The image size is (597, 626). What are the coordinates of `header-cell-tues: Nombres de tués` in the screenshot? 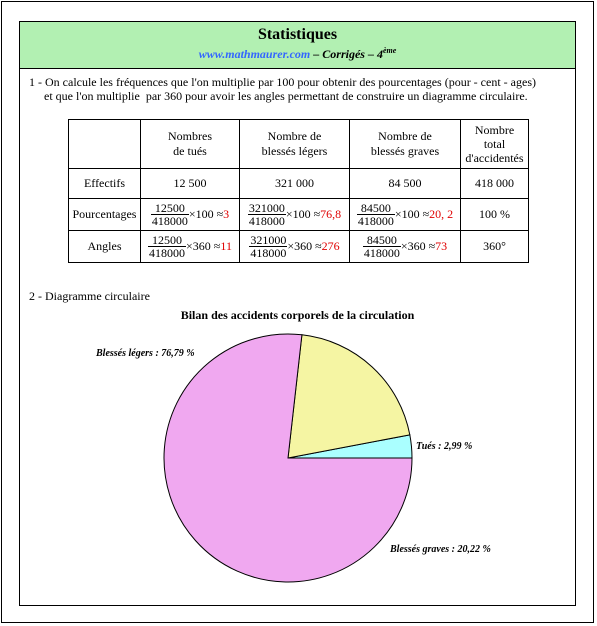 It's located at (190, 144).